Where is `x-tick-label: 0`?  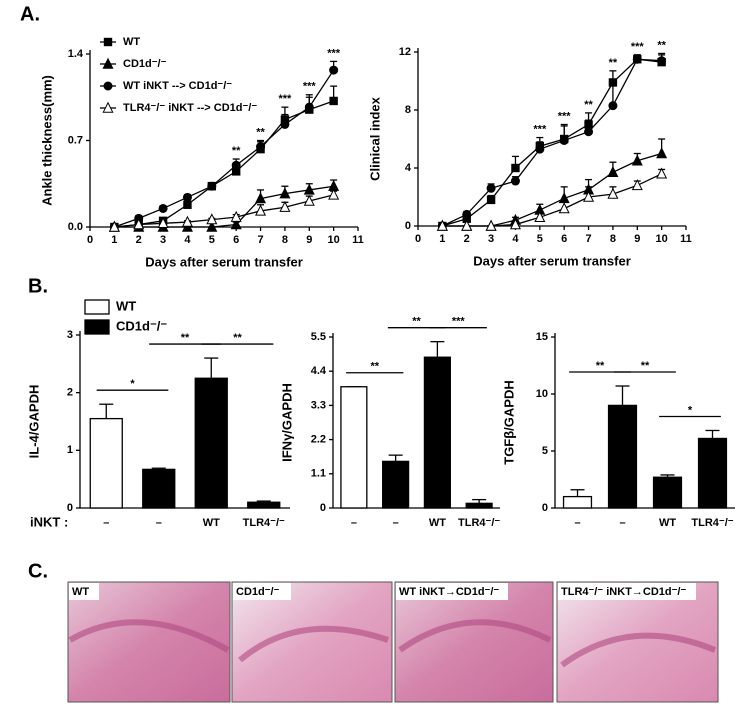
x-tick-label: 0 is located at coordinates (418, 239).